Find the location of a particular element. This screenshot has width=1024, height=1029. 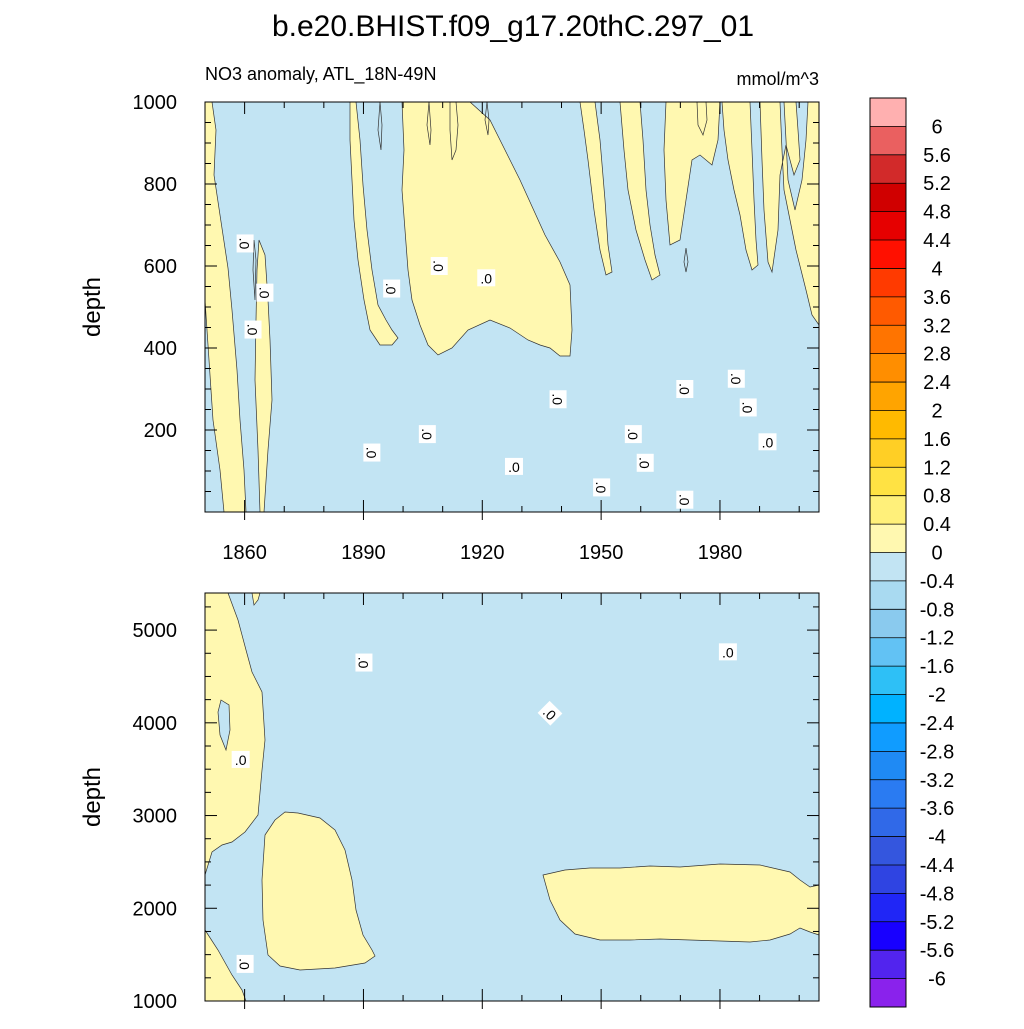

colorbar-label: -1.6 is located at coordinates (937, 667).